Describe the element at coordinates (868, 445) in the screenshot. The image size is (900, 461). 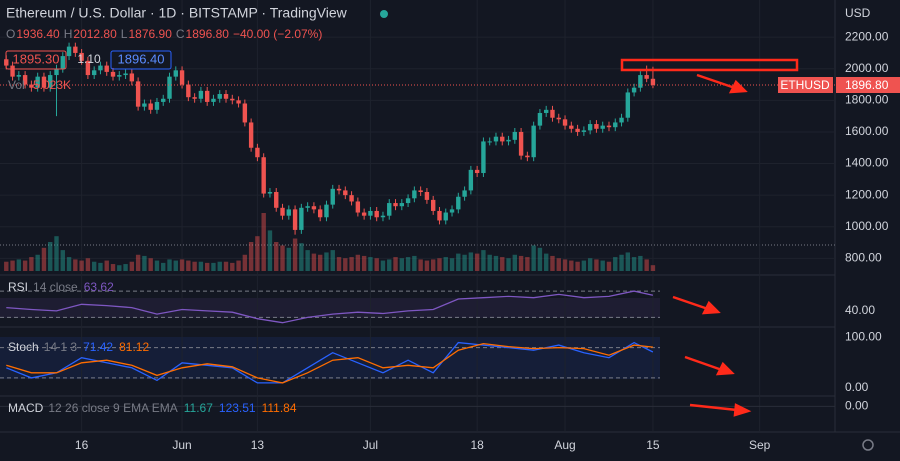
I see `settings-icon` at that location.